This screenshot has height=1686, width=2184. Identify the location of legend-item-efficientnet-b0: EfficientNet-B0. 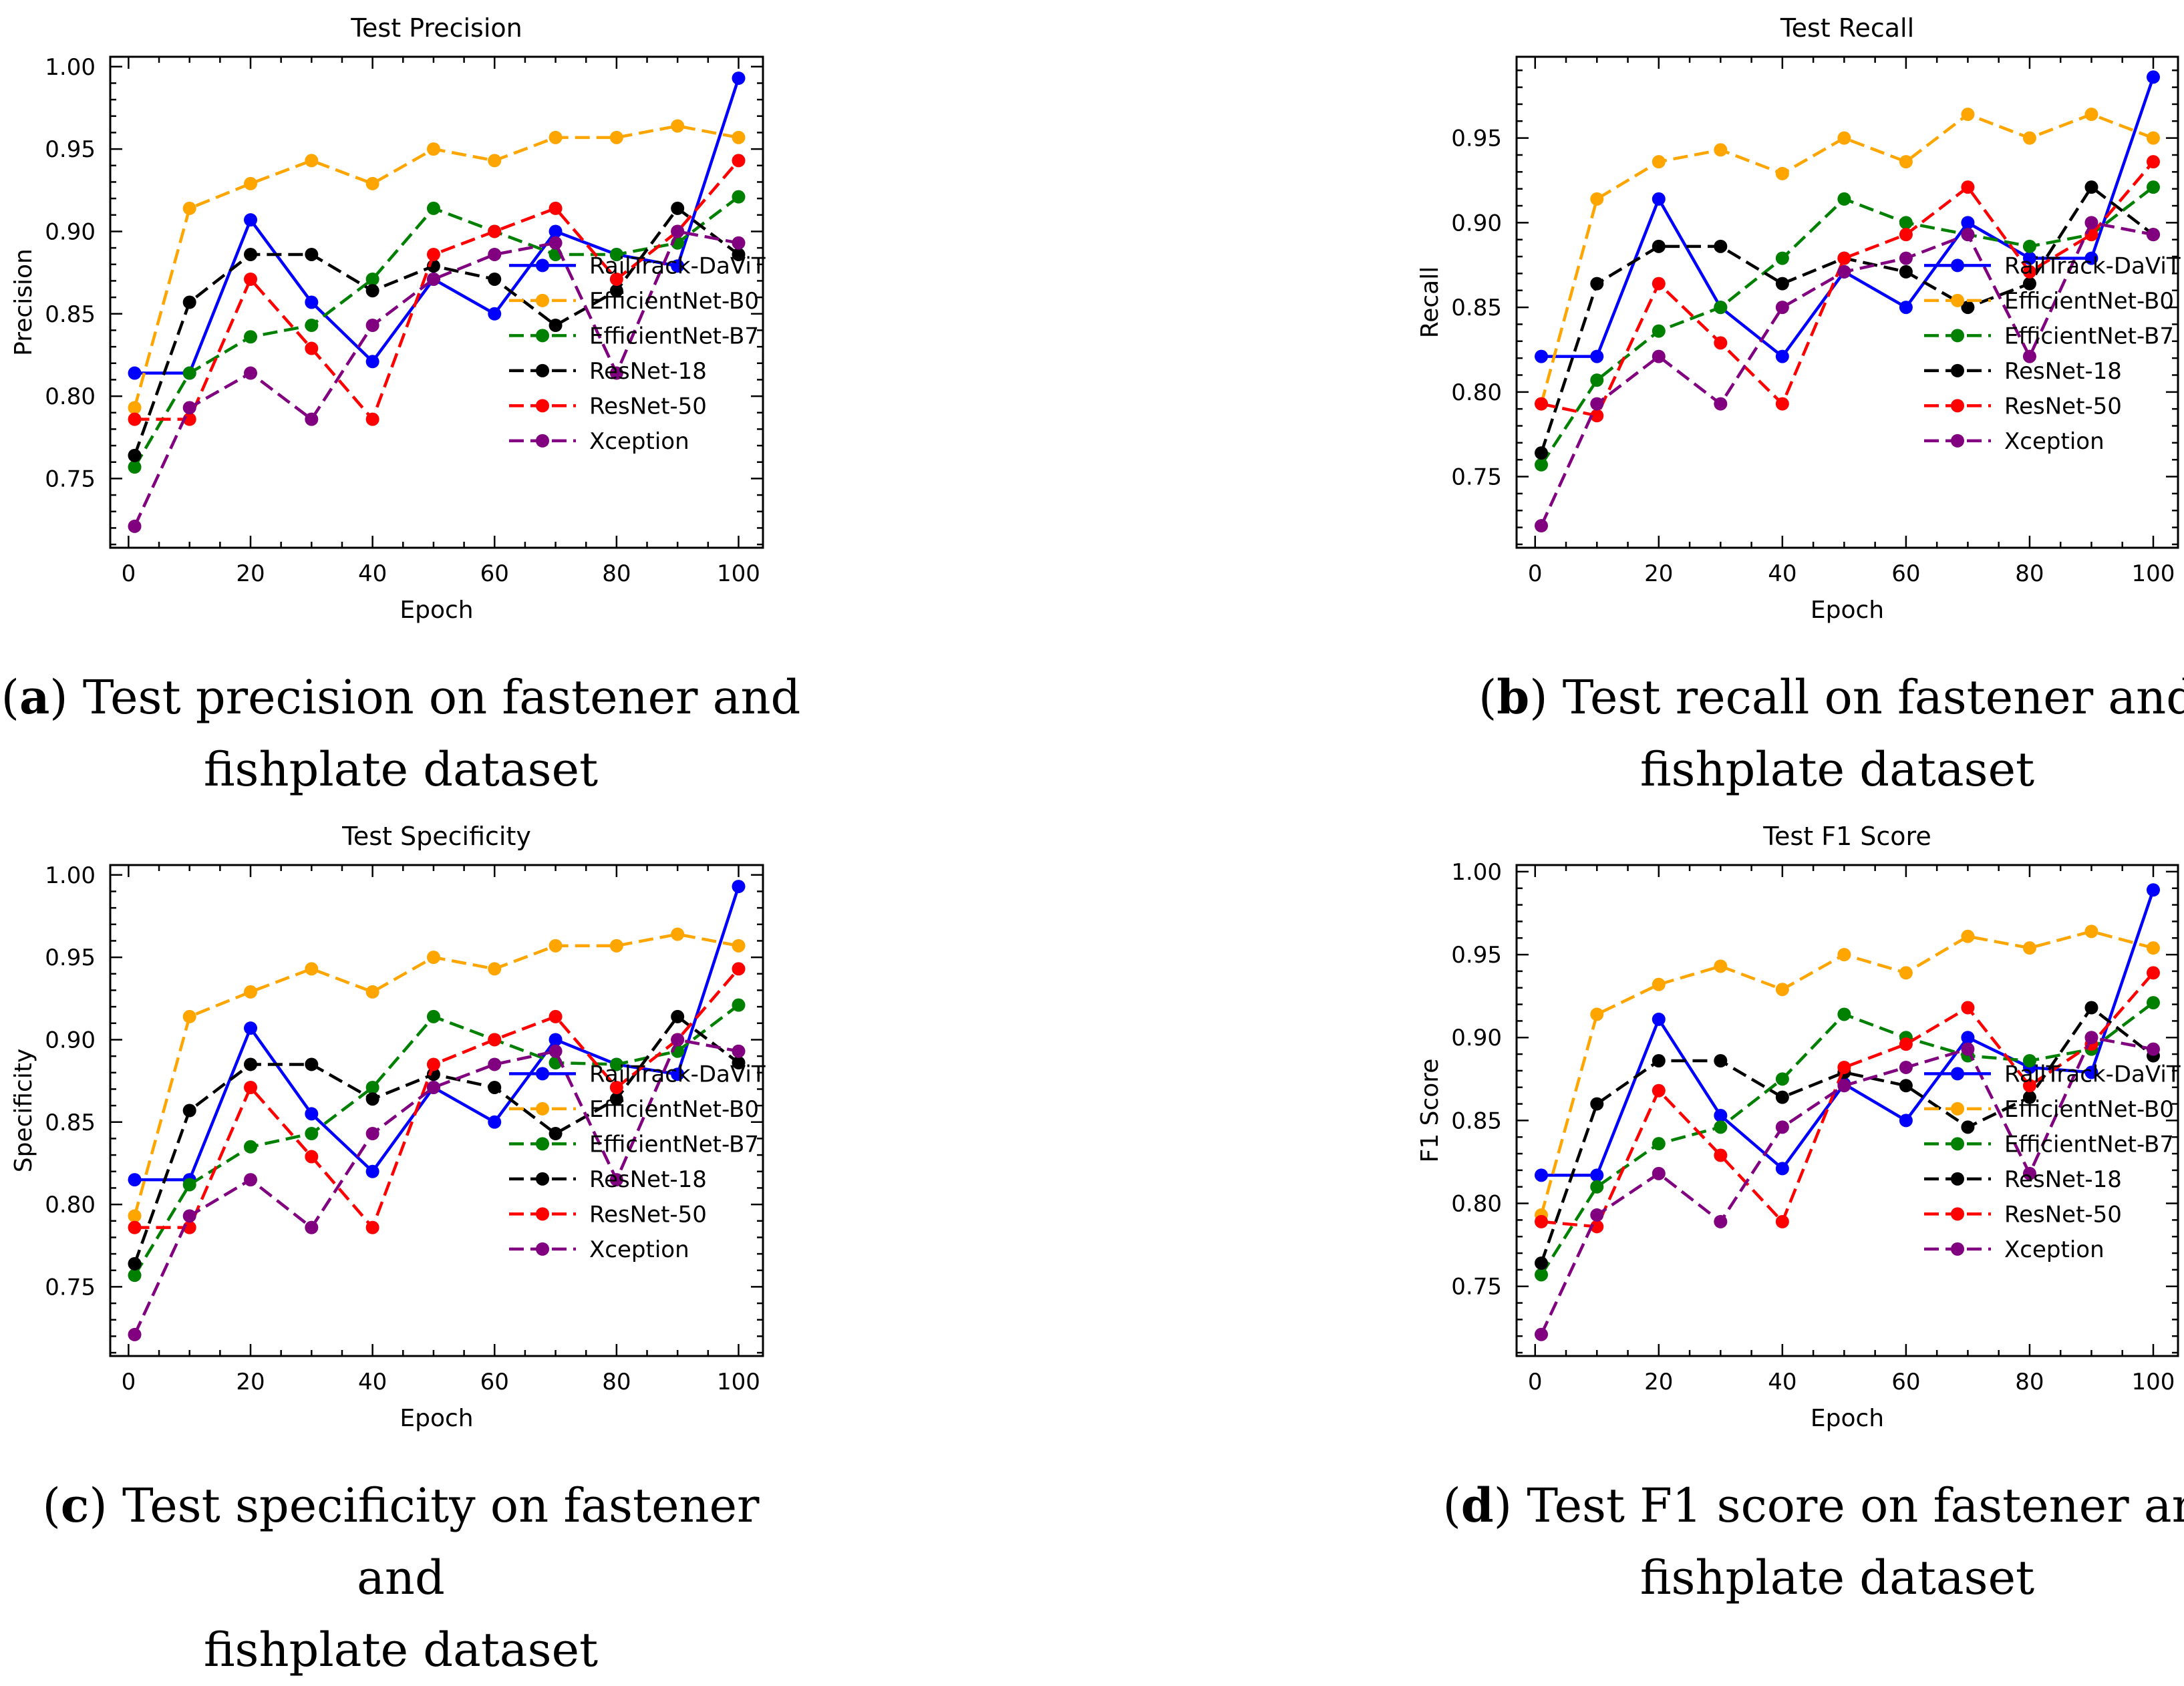
(634, 301).